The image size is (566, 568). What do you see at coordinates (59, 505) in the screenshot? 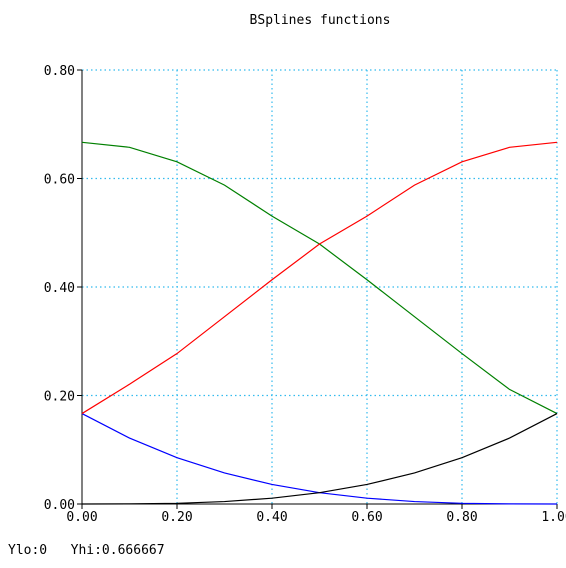
I see `y-tick-label: 0.00` at bounding box center [59, 505].